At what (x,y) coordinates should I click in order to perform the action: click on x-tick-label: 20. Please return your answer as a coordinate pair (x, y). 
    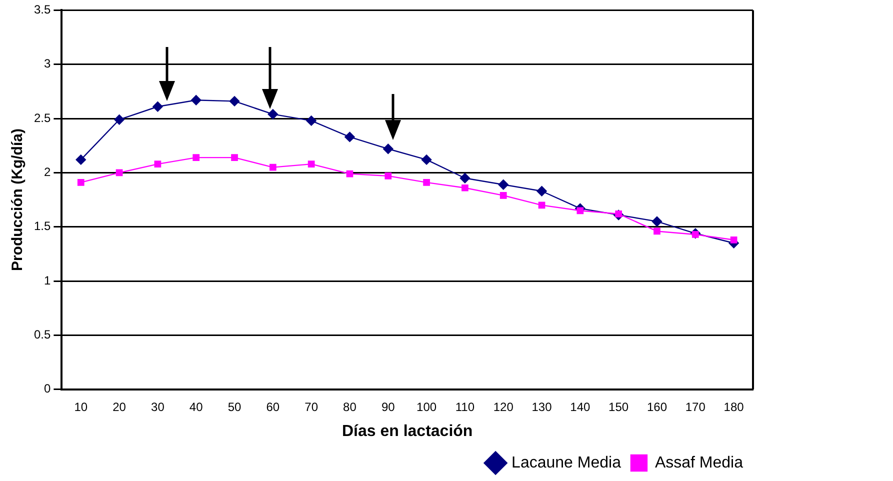
    Looking at the image, I should click on (119, 407).